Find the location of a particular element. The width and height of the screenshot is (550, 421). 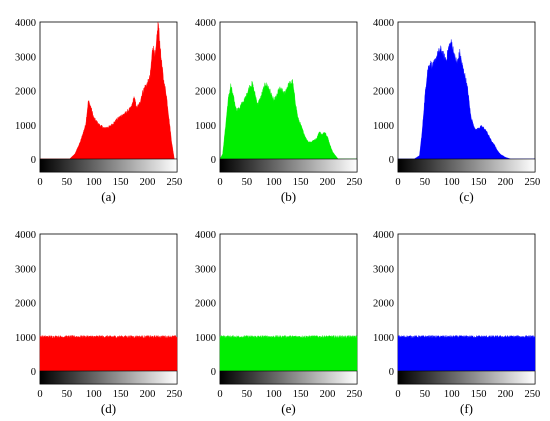

panel-caption: (d) is located at coordinates (108, 408).